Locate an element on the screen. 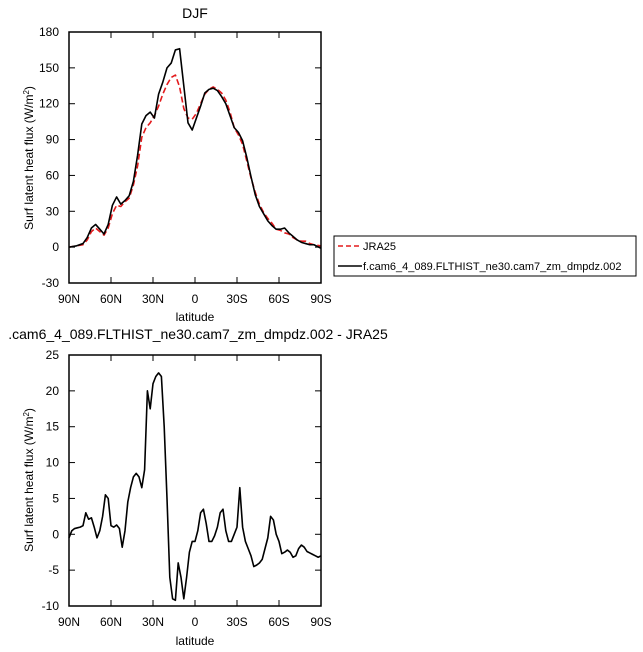  bottom-y-tick-label: -5 is located at coordinates (53, 570).